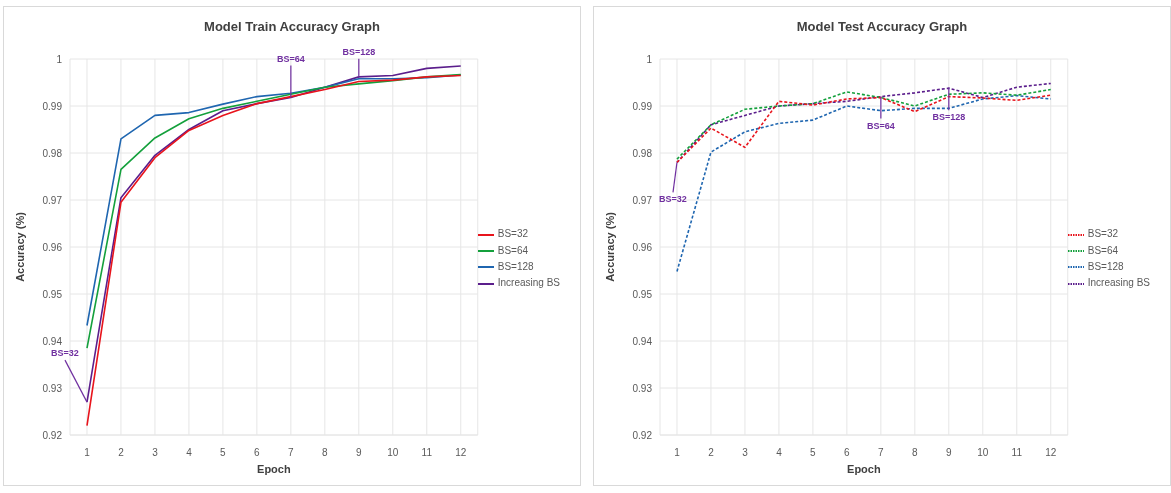 Image resolution: width=1171 pixels, height=493 pixels. I want to click on chart-title: Model Train Accuracy Graph, so click(292, 27).